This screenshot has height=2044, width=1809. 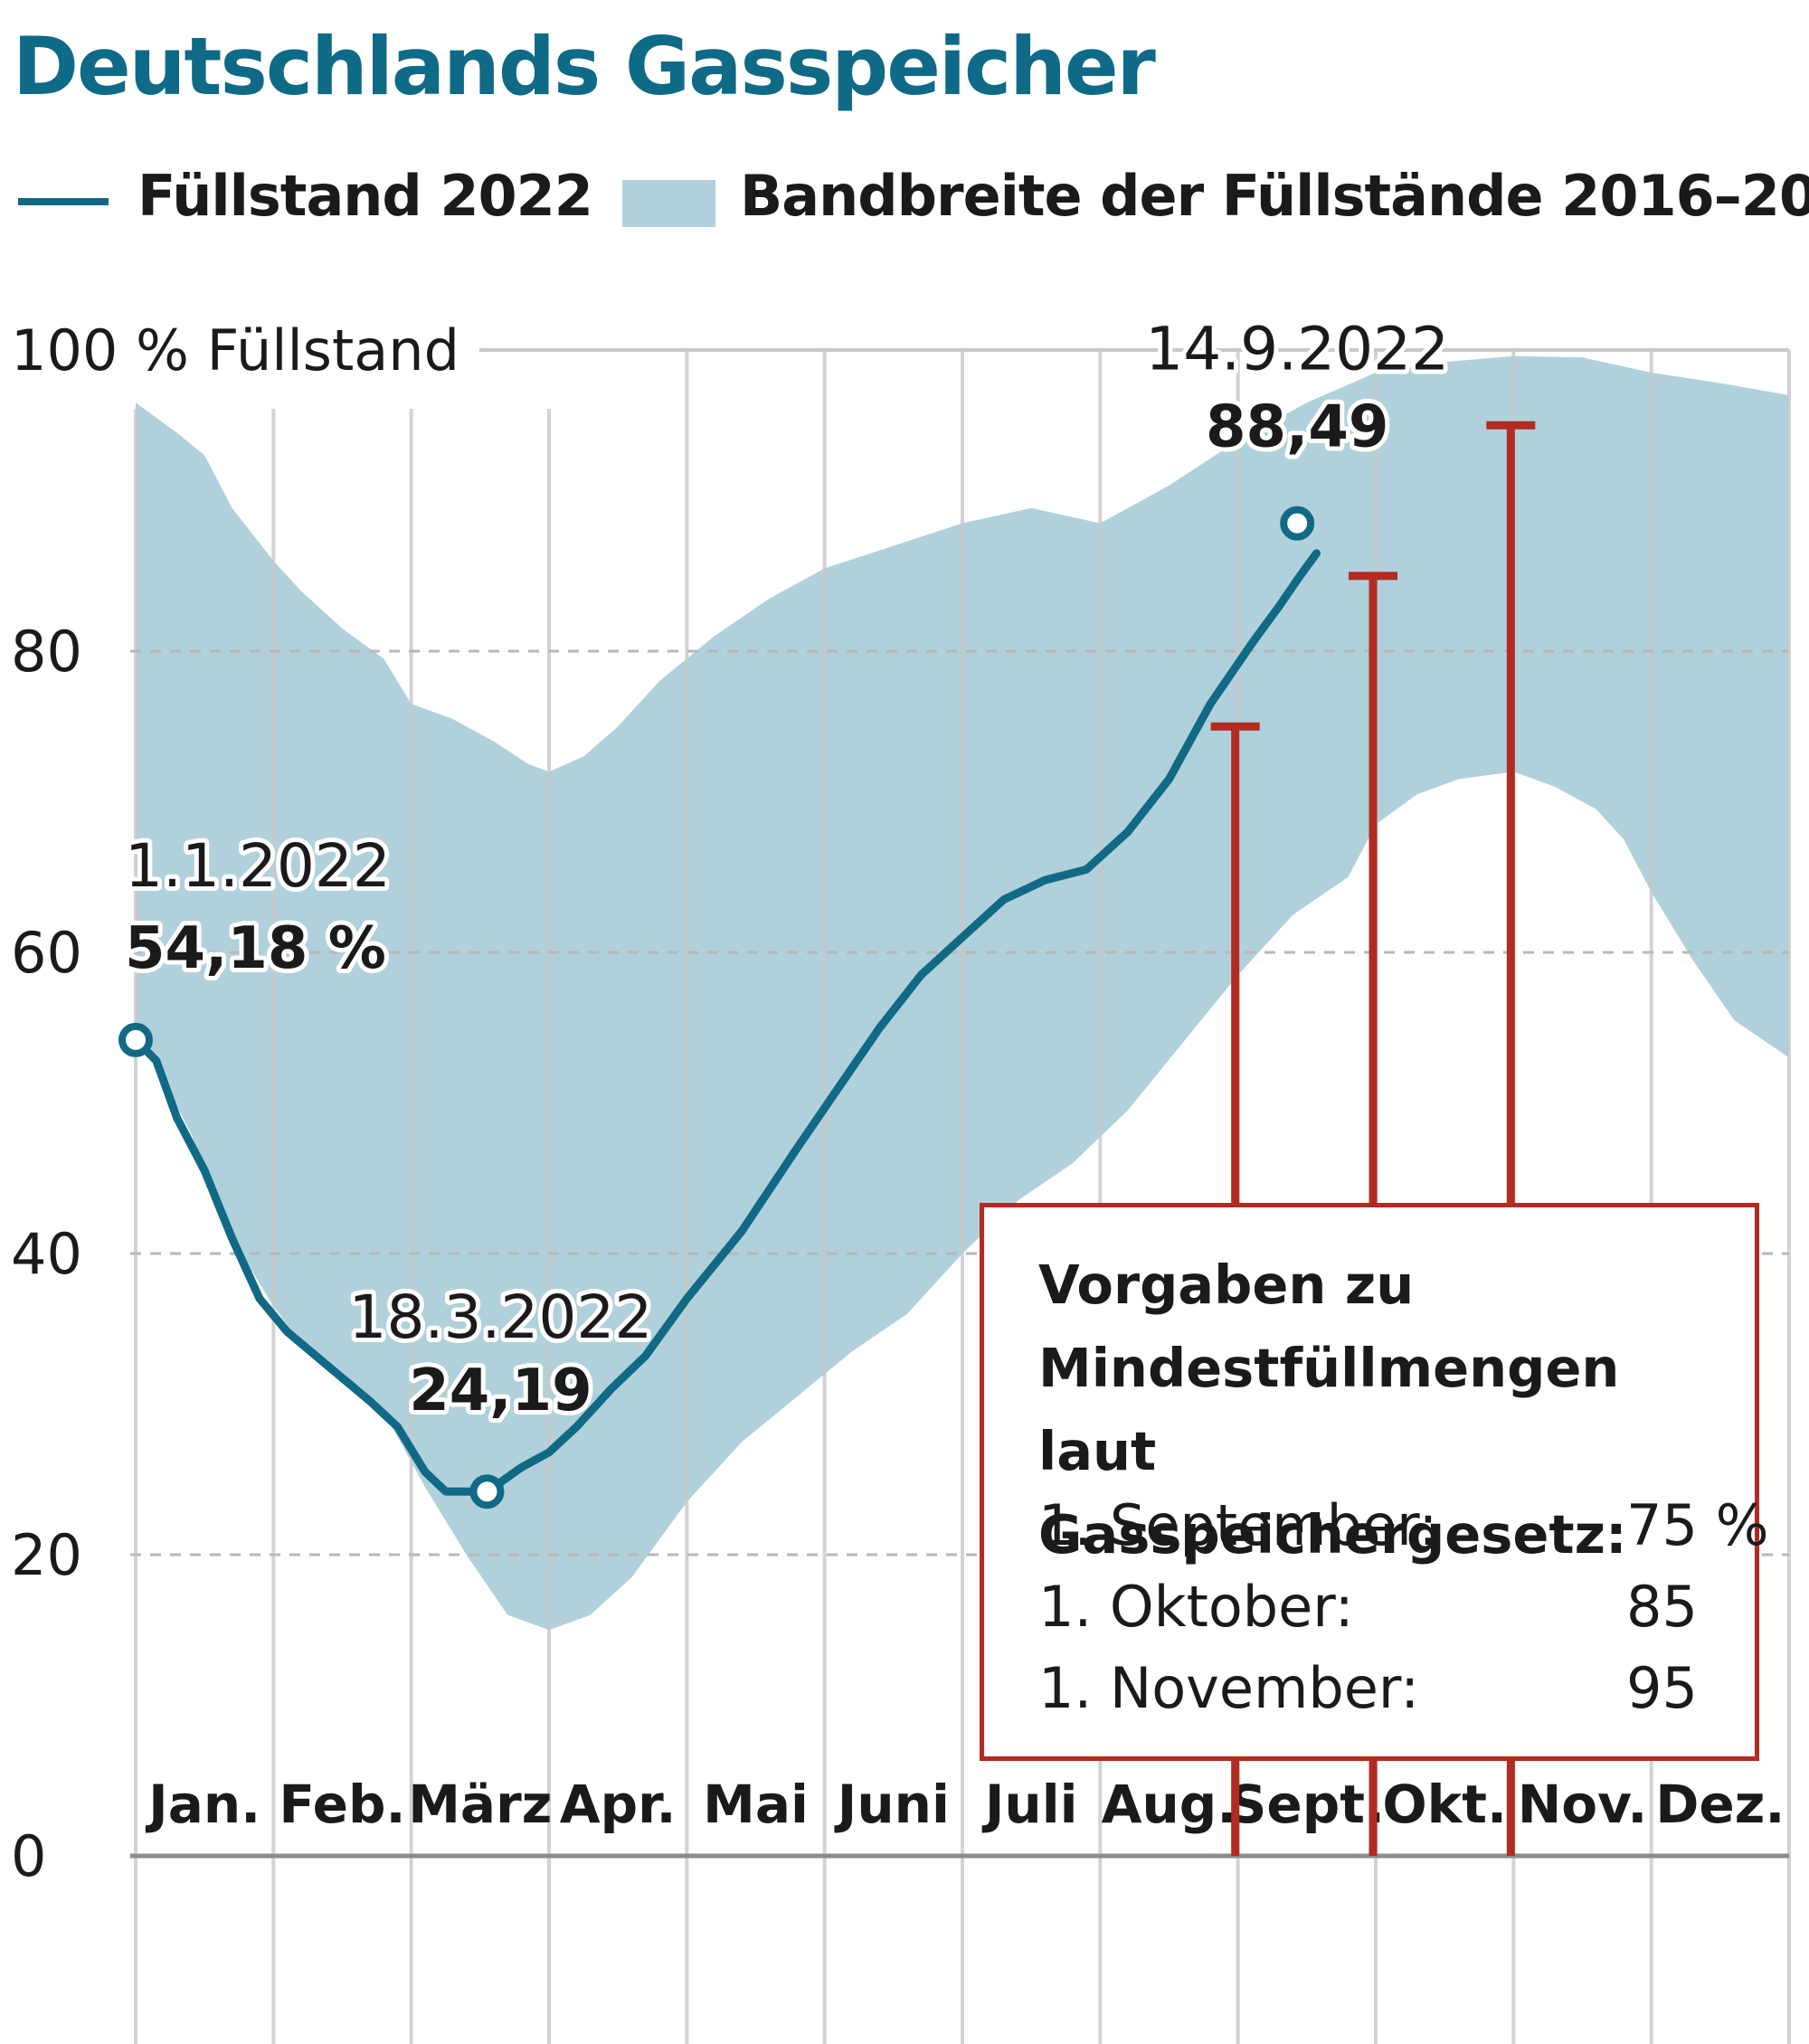 I want to click on month-label-1: Feb., so click(x=342, y=1805).